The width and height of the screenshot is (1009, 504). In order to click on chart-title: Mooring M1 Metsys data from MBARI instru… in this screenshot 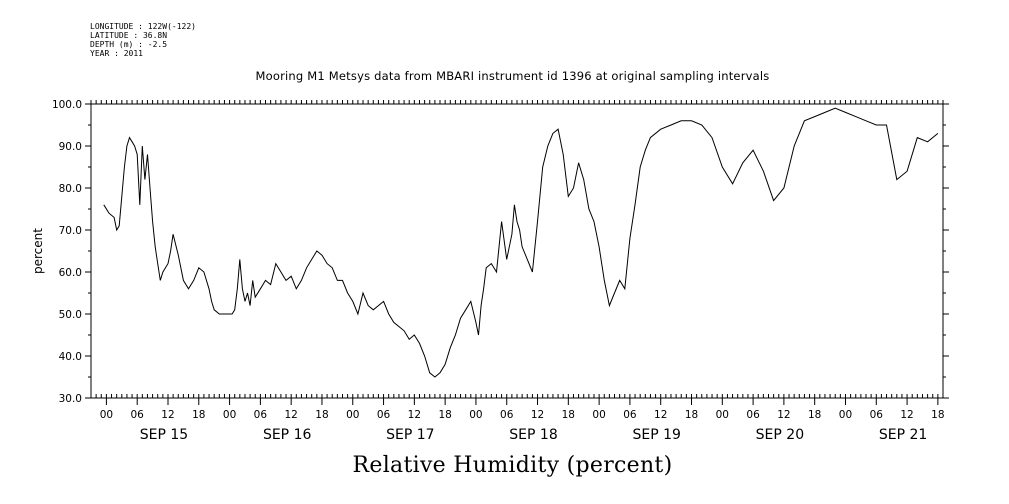, I will do `click(512, 76)`.